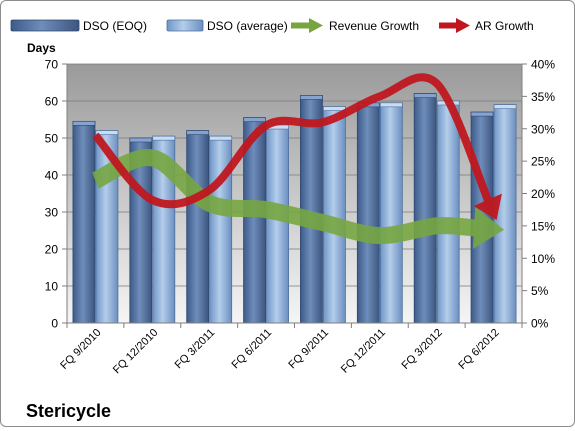 The image size is (575, 431). Describe the element at coordinates (540, 291) in the screenshot. I see `right-axis-tick-label: 5%` at that location.